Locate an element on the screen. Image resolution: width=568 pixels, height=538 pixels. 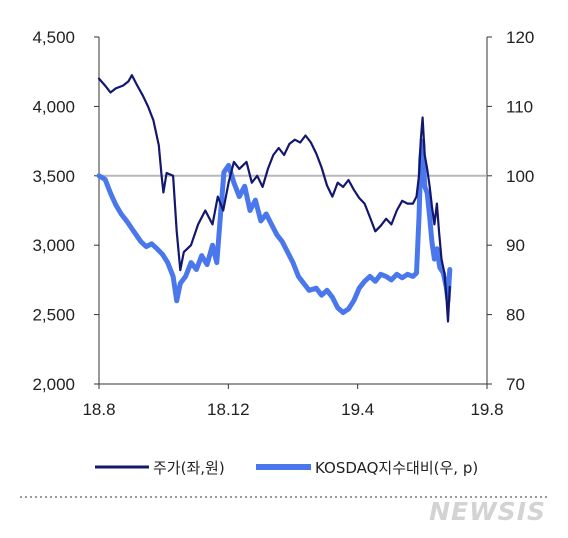
right-tick-label: 110 is located at coordinates (519, 106).